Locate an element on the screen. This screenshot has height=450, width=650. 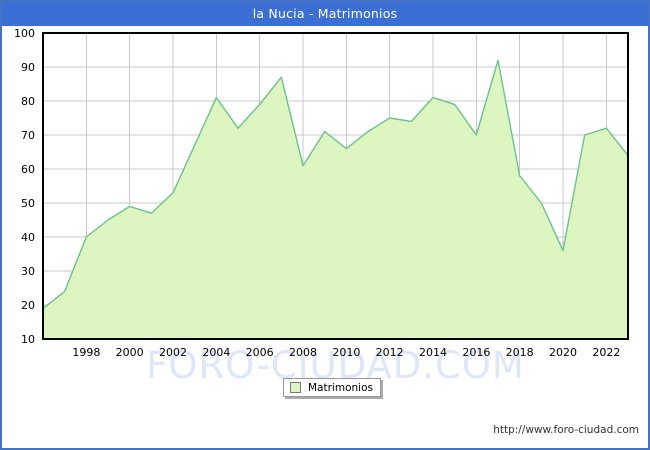
svg-text: 60 is located at coordinates (28, 169).